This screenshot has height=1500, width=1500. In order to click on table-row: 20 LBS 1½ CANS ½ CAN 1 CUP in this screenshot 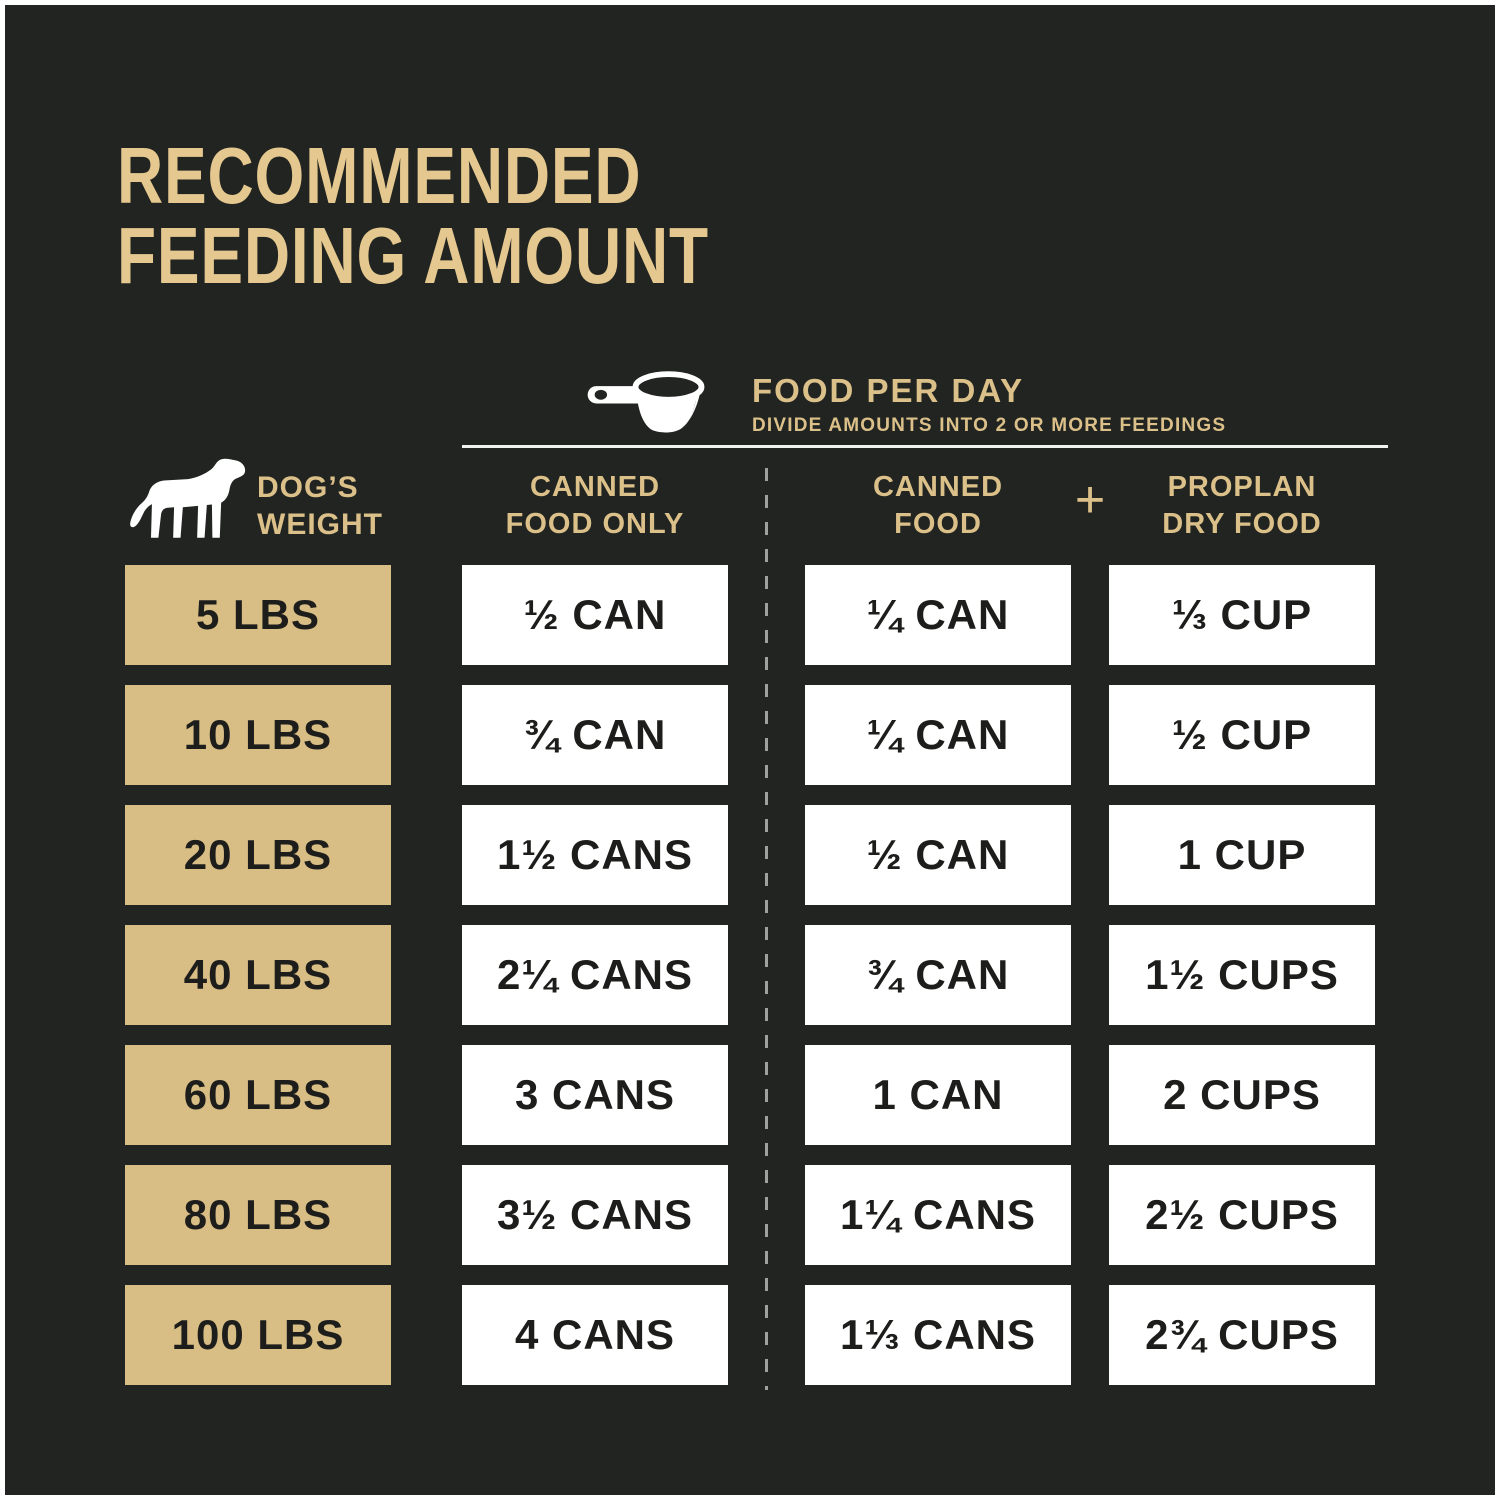, I will do `click(750, 855)`.